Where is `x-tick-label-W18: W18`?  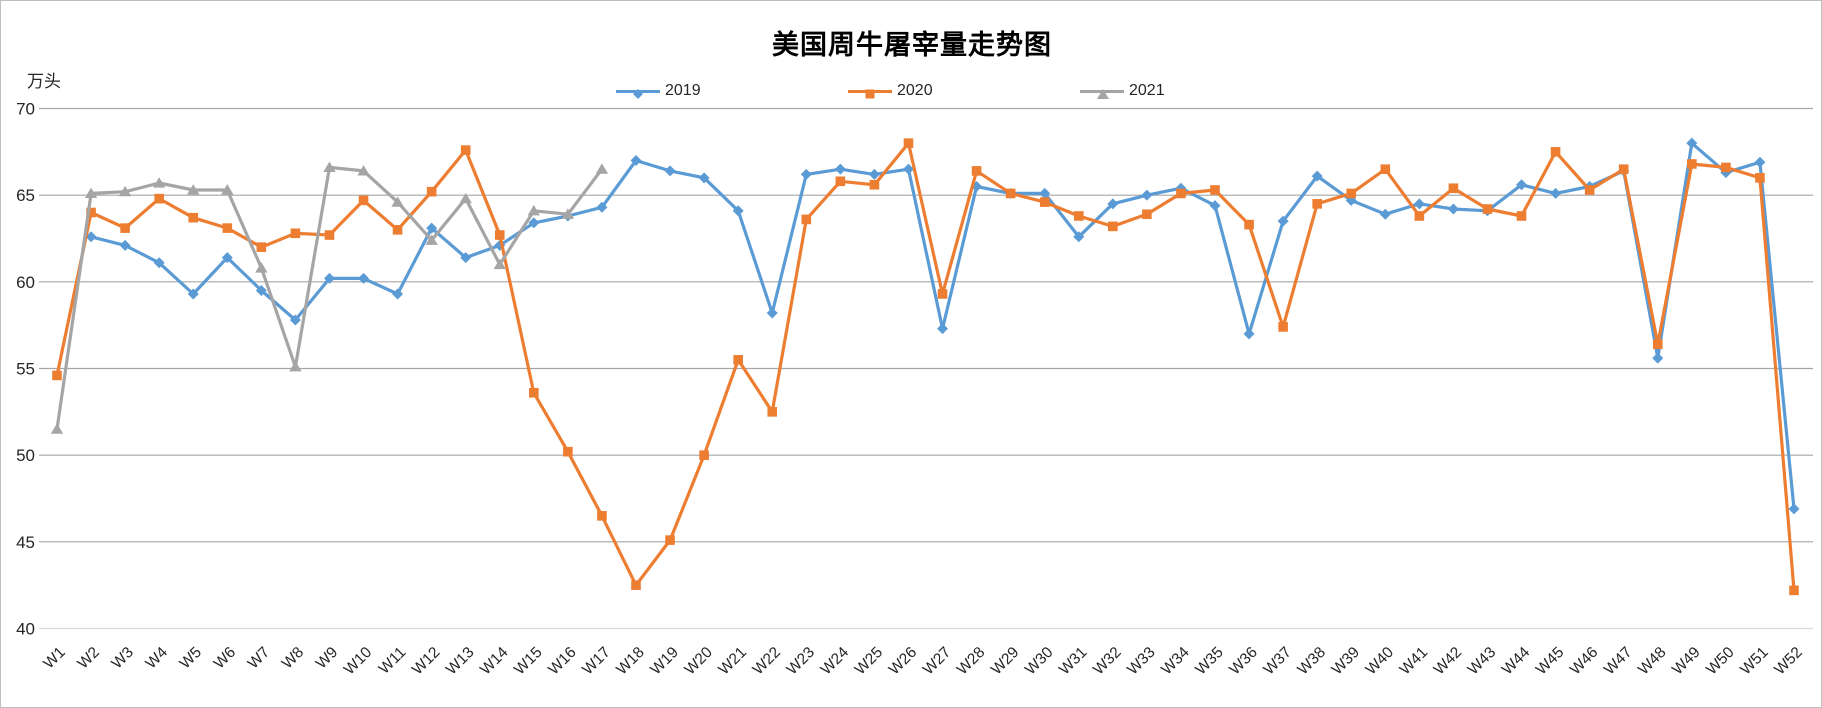
x-tick-label-W18: W18 is located at coordinates (630, 661).